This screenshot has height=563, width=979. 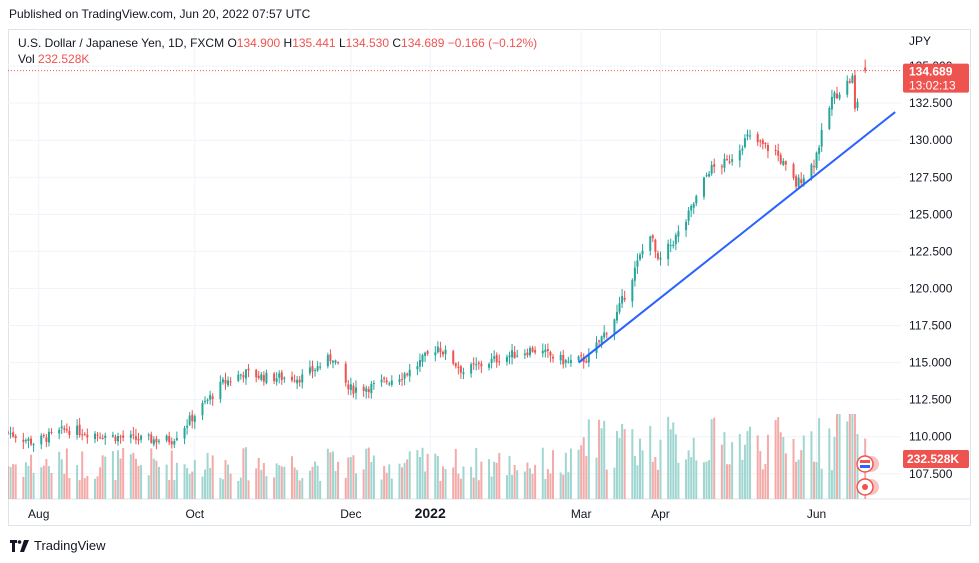 What do you see at coordinates (816, 514) in the screenshot?
I see `time-tick-label: Jun` at bounding box center [816, 514].